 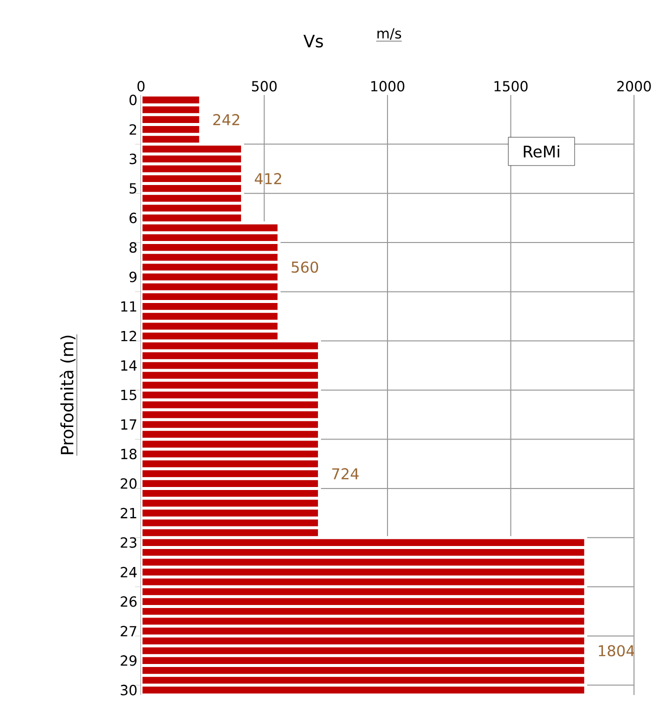 What do you see at coordinates (128, 542) in the screenshot?
I see `y-tick-label: 23` at bounding box center [128, 542].